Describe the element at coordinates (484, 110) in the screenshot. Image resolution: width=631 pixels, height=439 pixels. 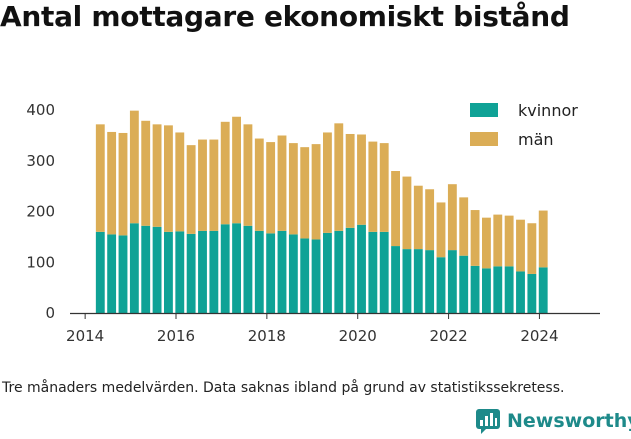
I see `legend-swatch-kvinnor` at that location.